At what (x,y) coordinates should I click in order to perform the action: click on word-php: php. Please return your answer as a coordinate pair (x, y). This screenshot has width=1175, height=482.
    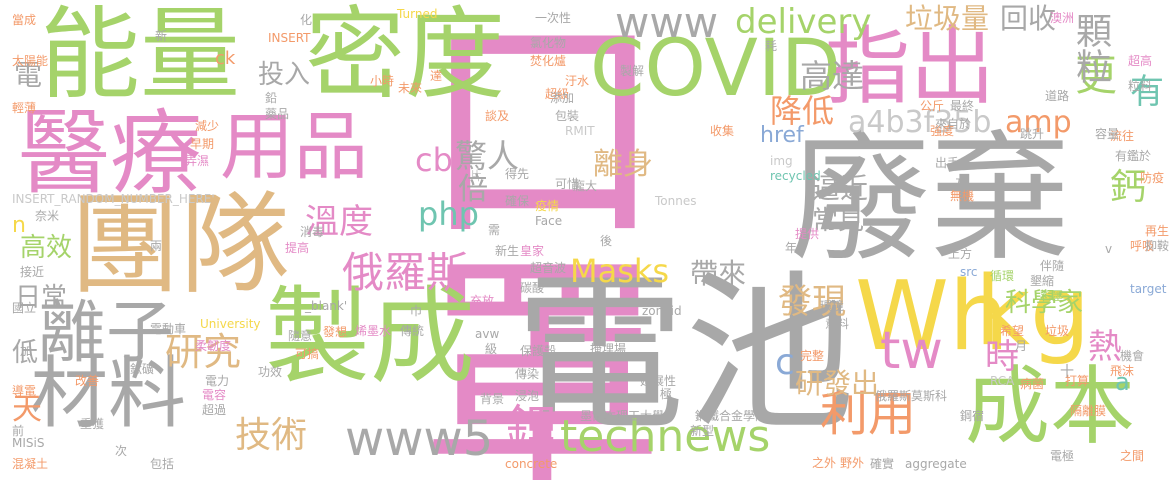
    Looking at the image, I should click on (448, 214).